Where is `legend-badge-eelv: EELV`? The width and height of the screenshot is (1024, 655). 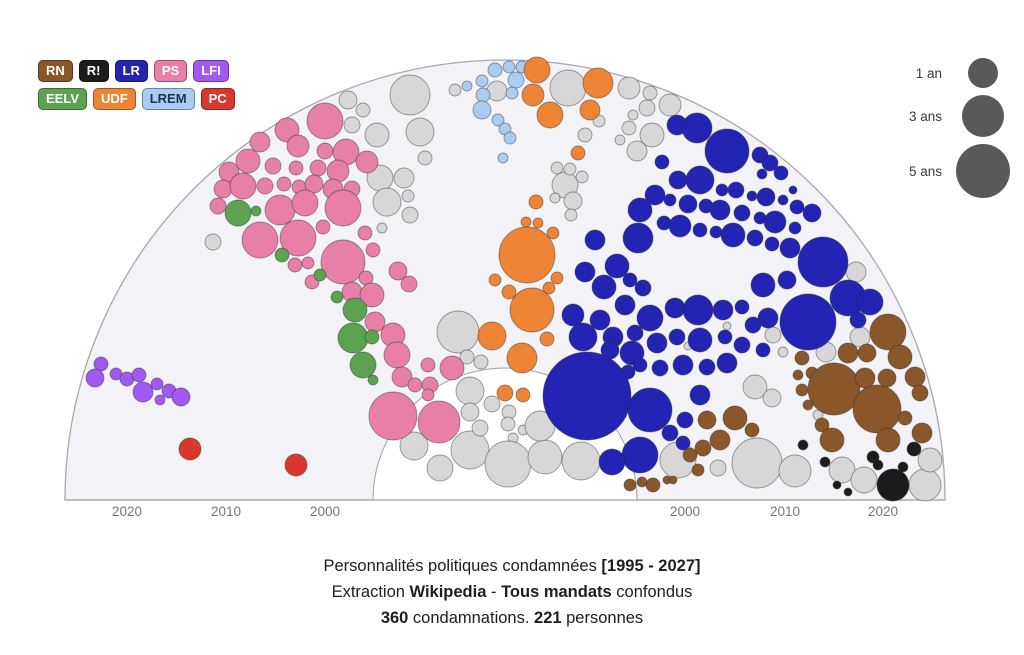 legend-badge-eelv: EELV is located at coordinates (62, 99).